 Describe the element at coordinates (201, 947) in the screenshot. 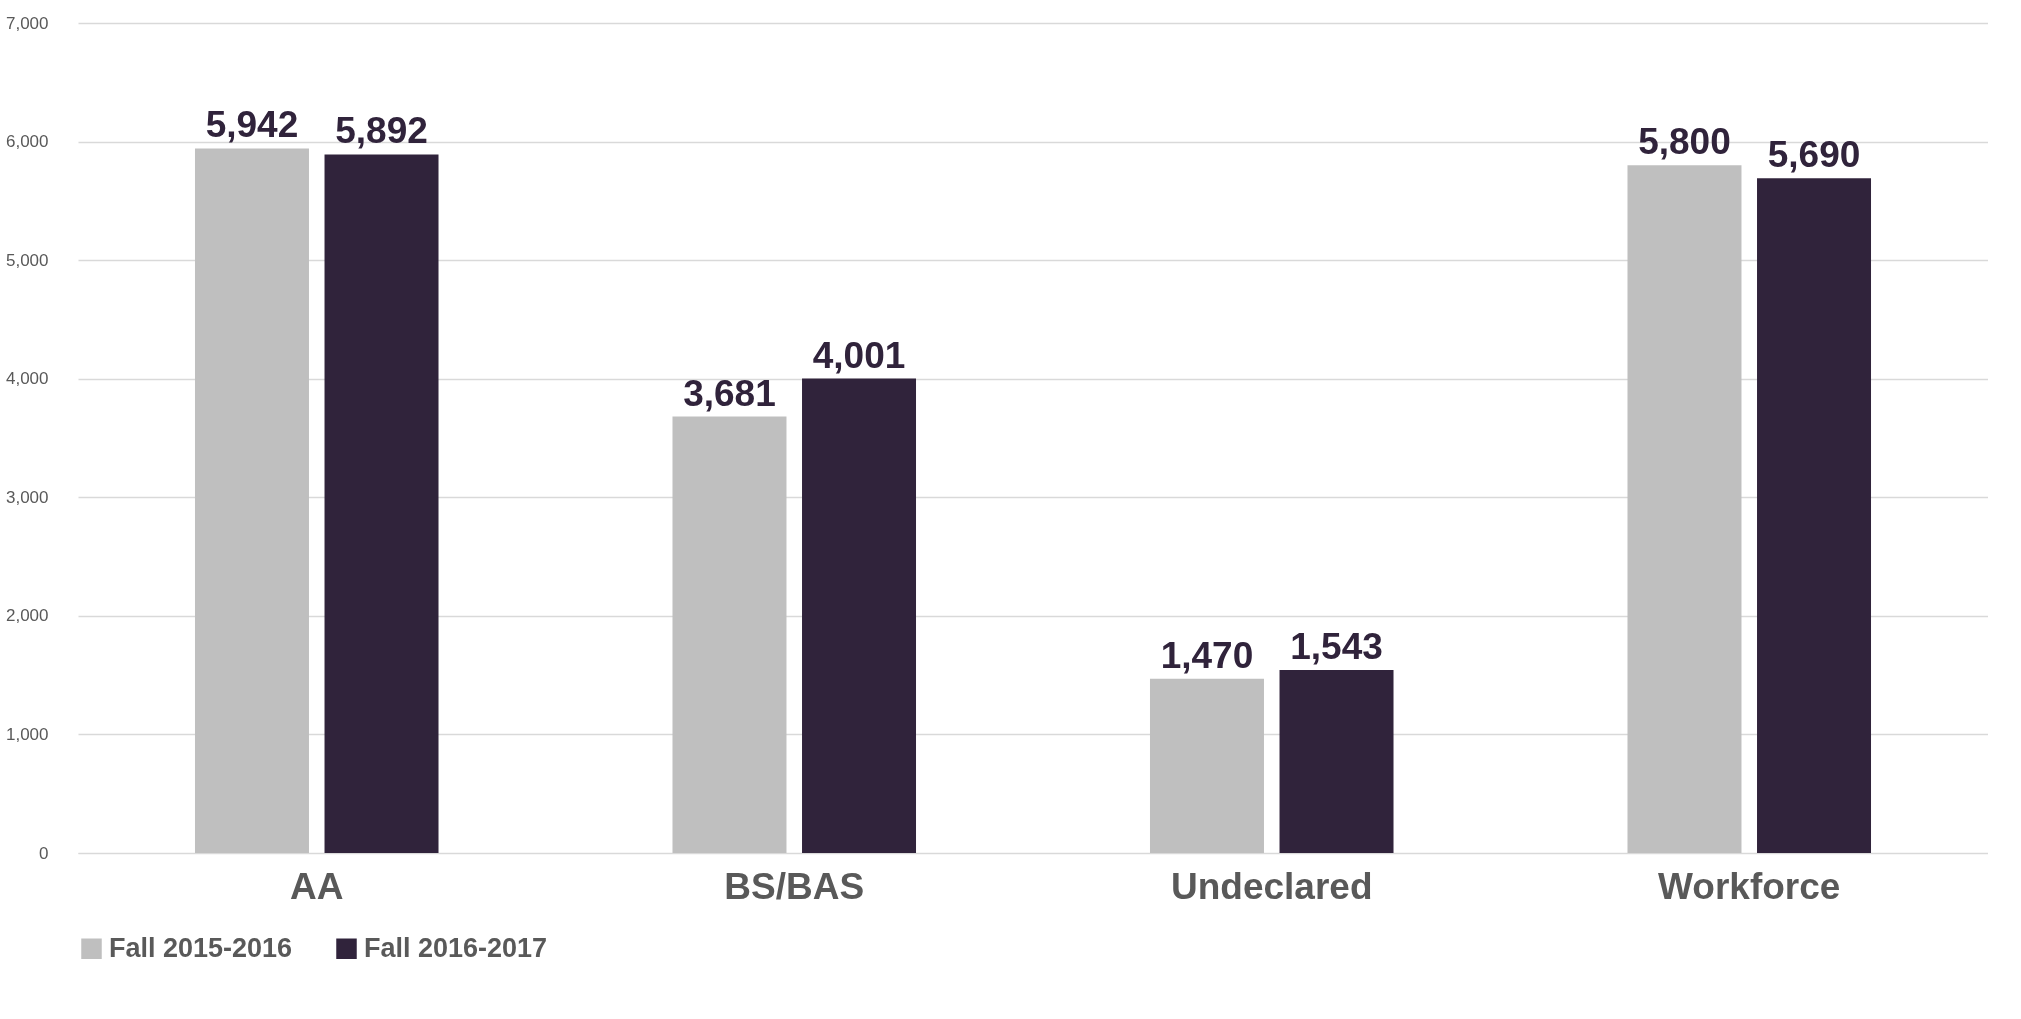

I see `legend-label: Fall 2015-2016` at that location.